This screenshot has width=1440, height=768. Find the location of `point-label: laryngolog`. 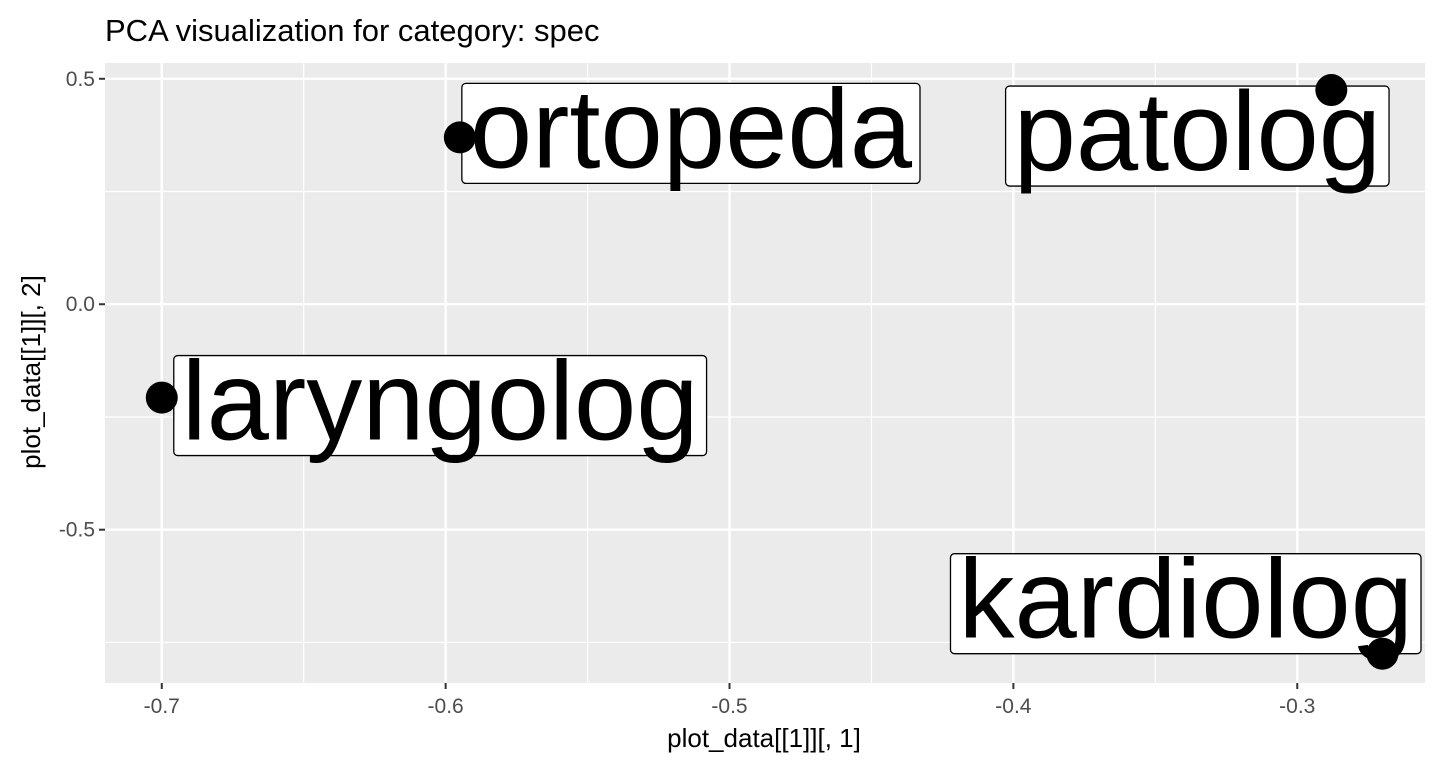

point-label: laryngolog is located at coordinates (440, 401).